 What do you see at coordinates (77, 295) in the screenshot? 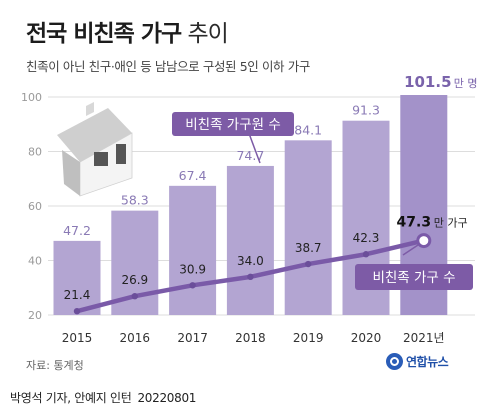
I see `line-value-label: 21.4` at bounding box center [77, 295].